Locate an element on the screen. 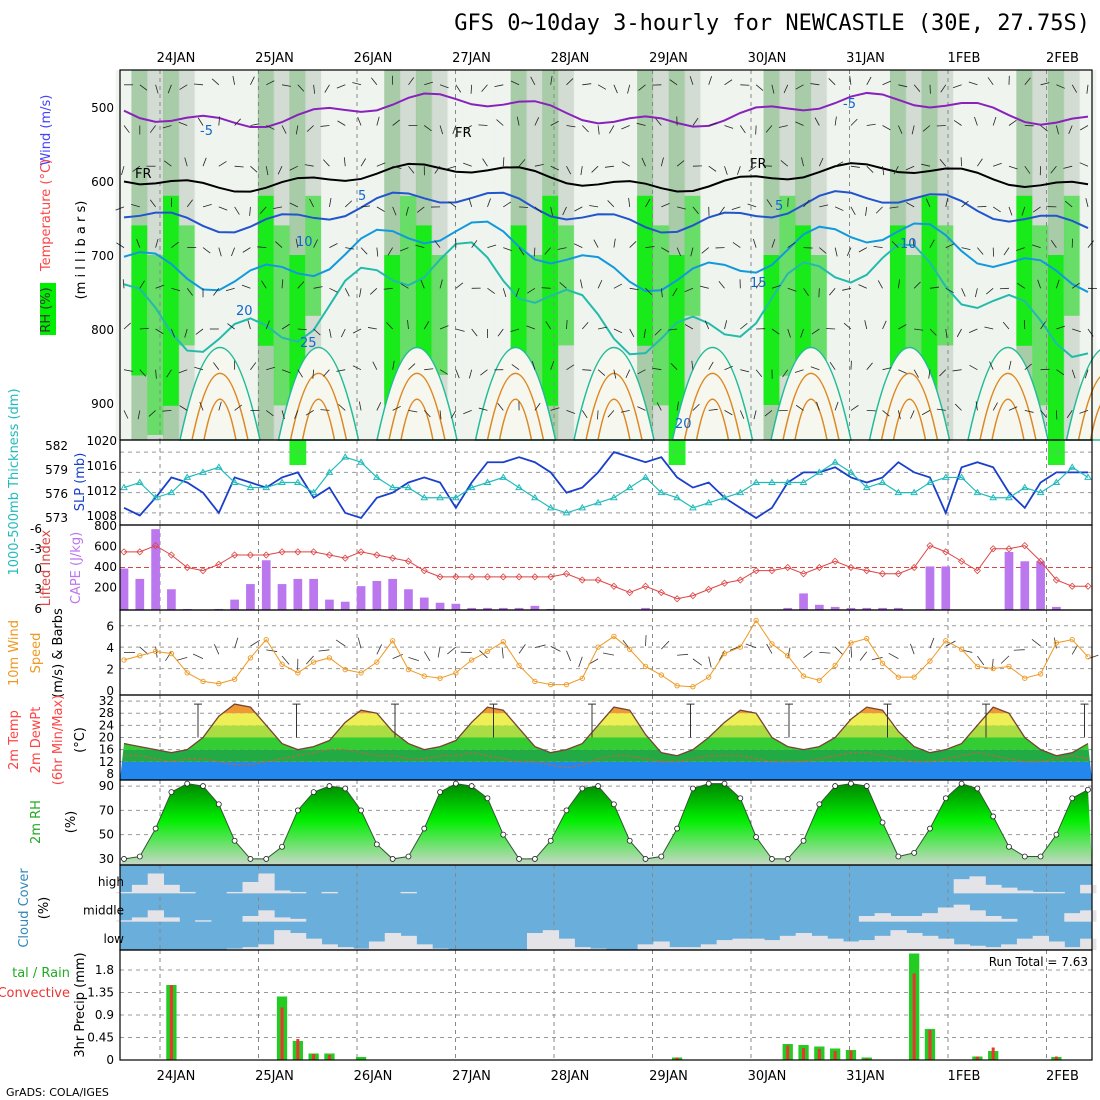 The image size is (1100, 1100). pressure-axis-label: (m i l l i b a r s) is located at coordinates (81, 250).